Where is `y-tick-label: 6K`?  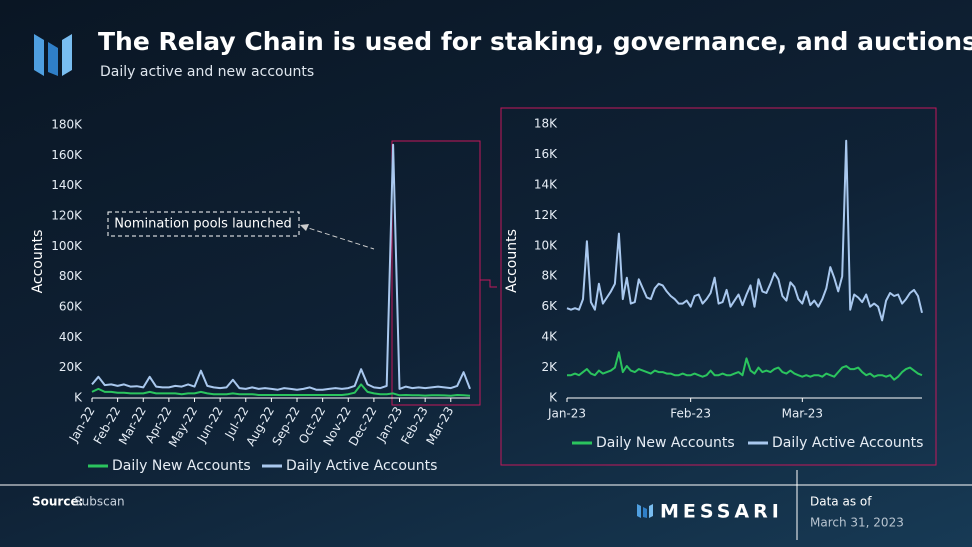
y-tick-label: 6K is located at coordinates (549, 306).